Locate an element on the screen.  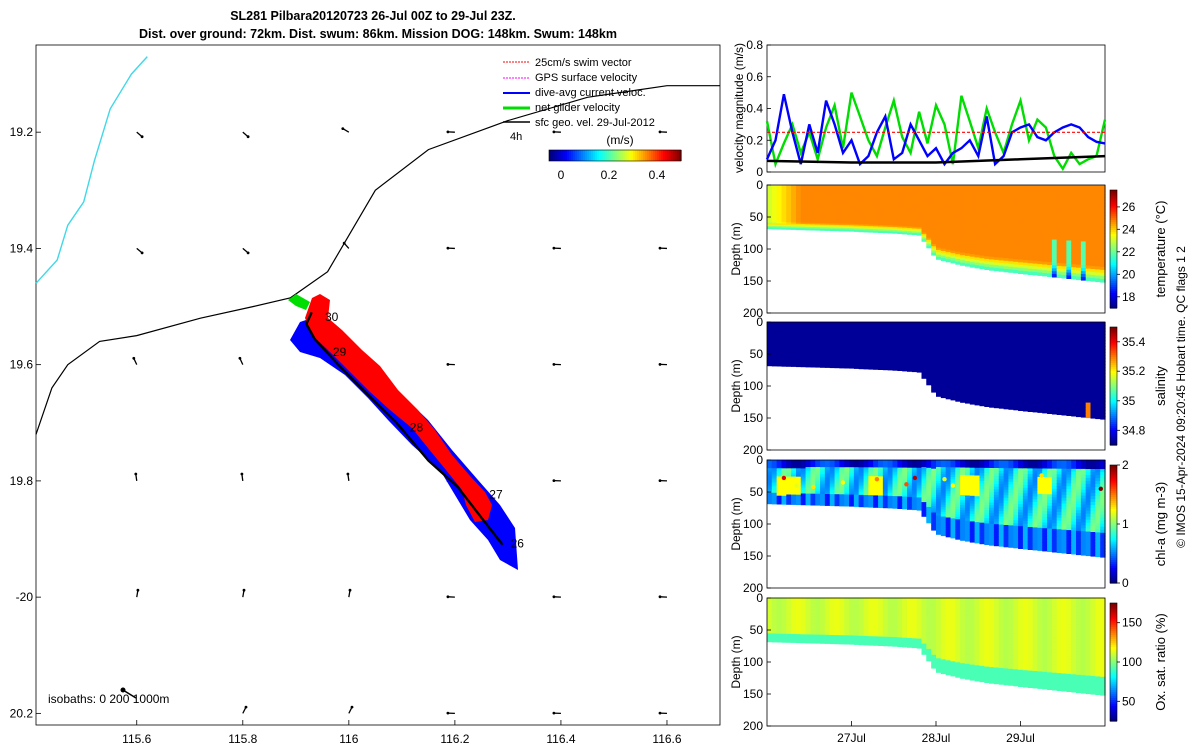
sfc-vector-head is located at coordinates (448, 597).